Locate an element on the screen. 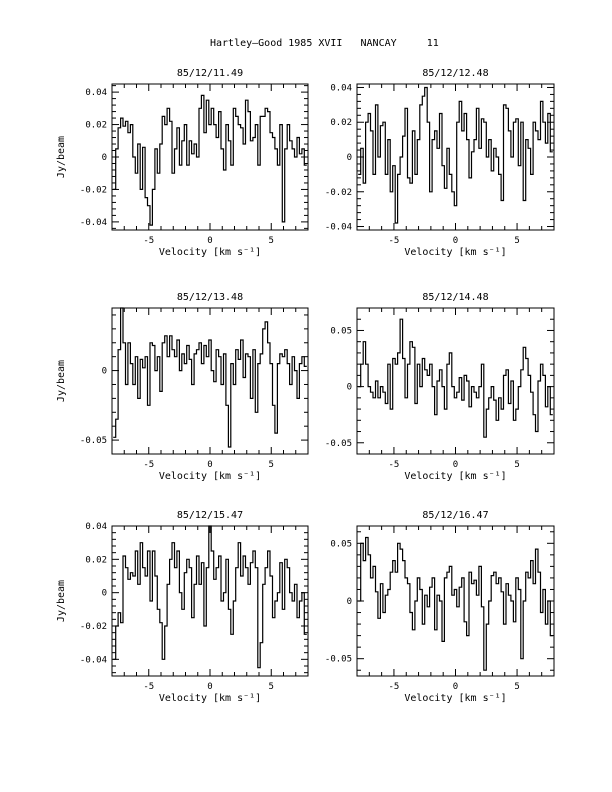 The image size is (612, 792). panel-title: 85/12/15.47 is located at coordinates (210, 515).